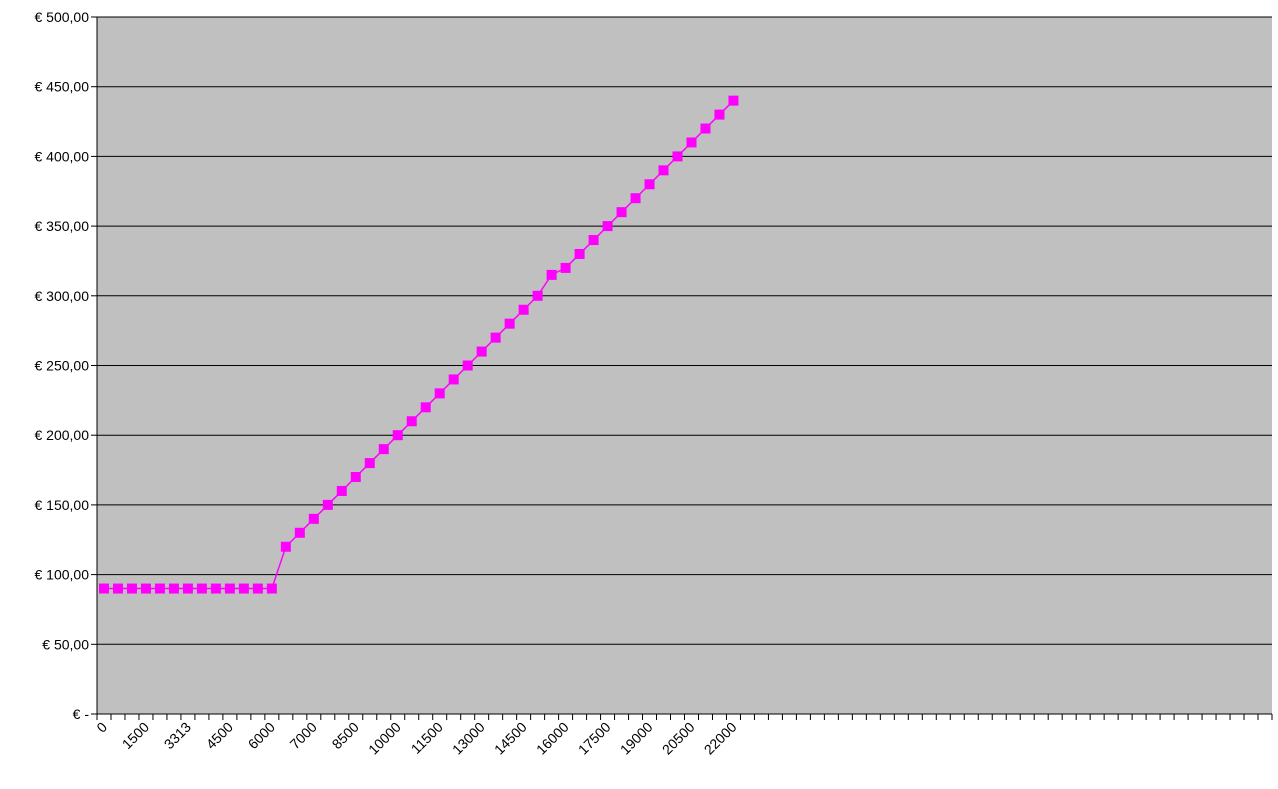 The height and width of the screenshot is (789, 1278). What do you see at coordinates (720, 738) in the screenshot?
I see `x-tick-label: 22000` at bounding box center [720, 738].